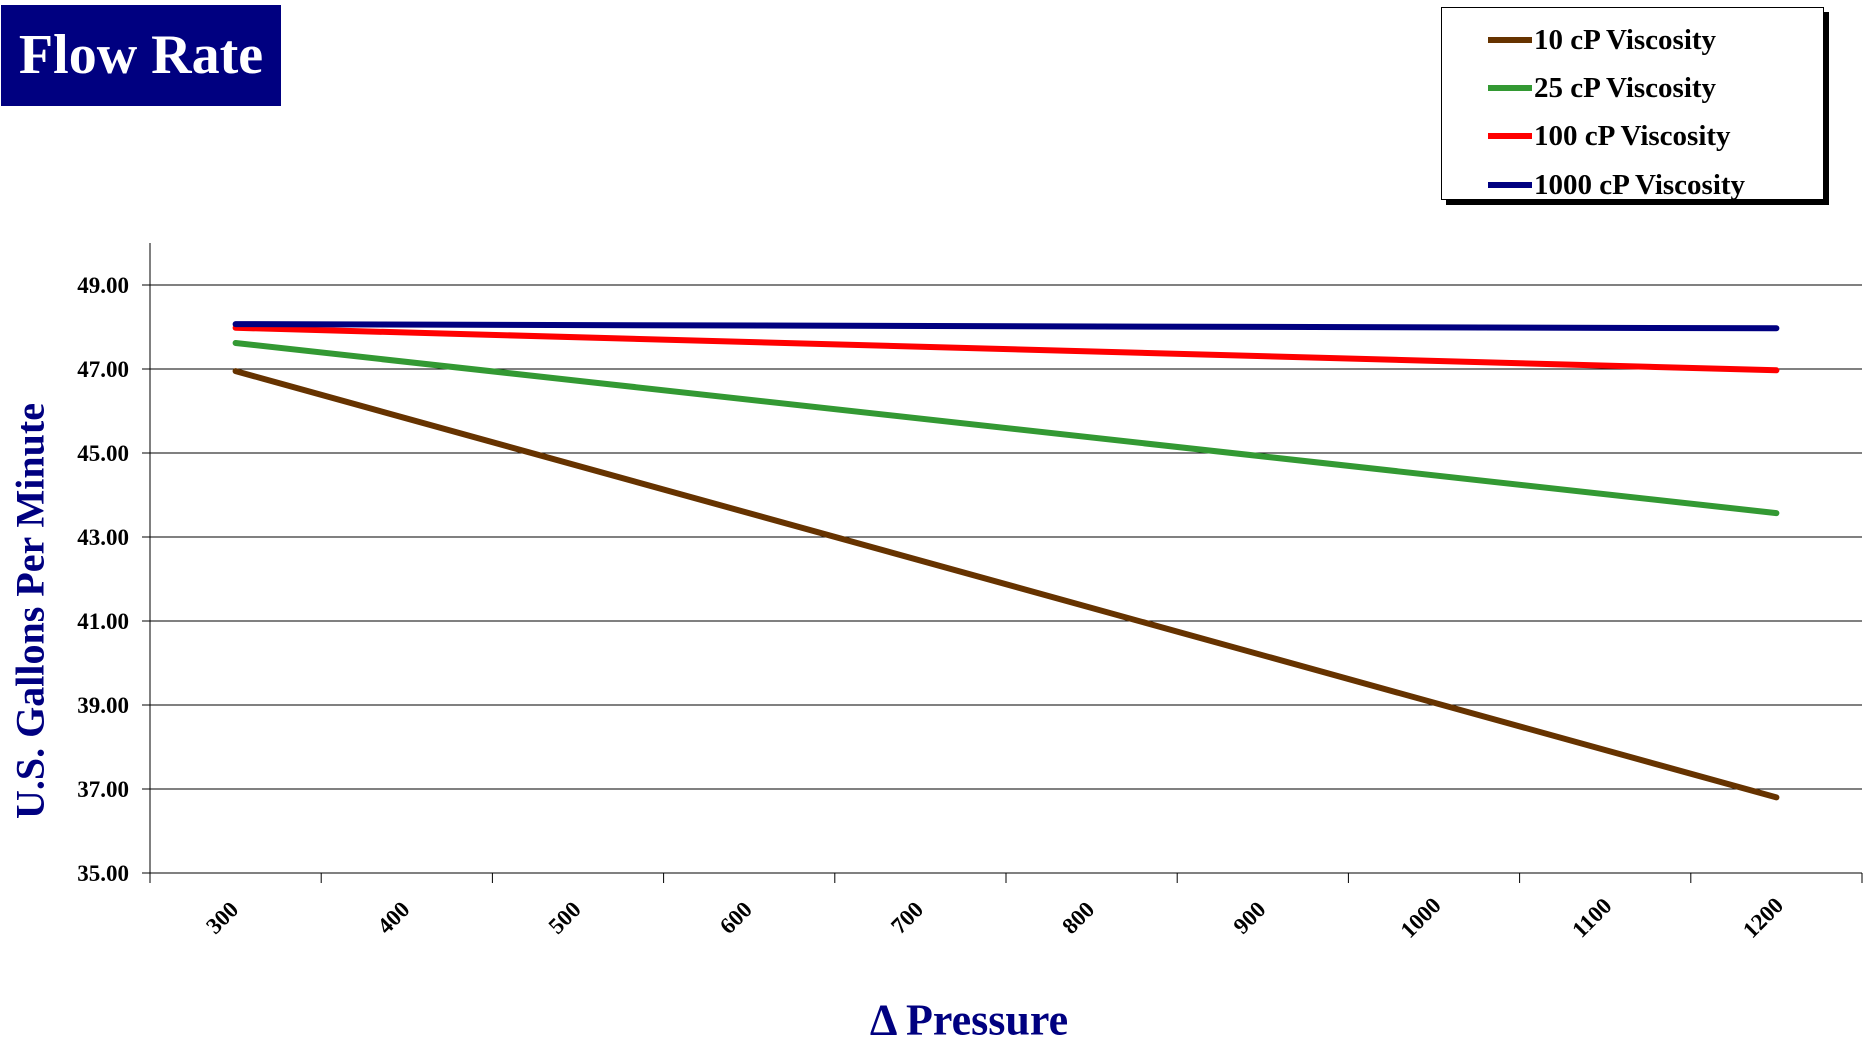  I want to click on y-tick-label: 49.00, so click(103, 285).